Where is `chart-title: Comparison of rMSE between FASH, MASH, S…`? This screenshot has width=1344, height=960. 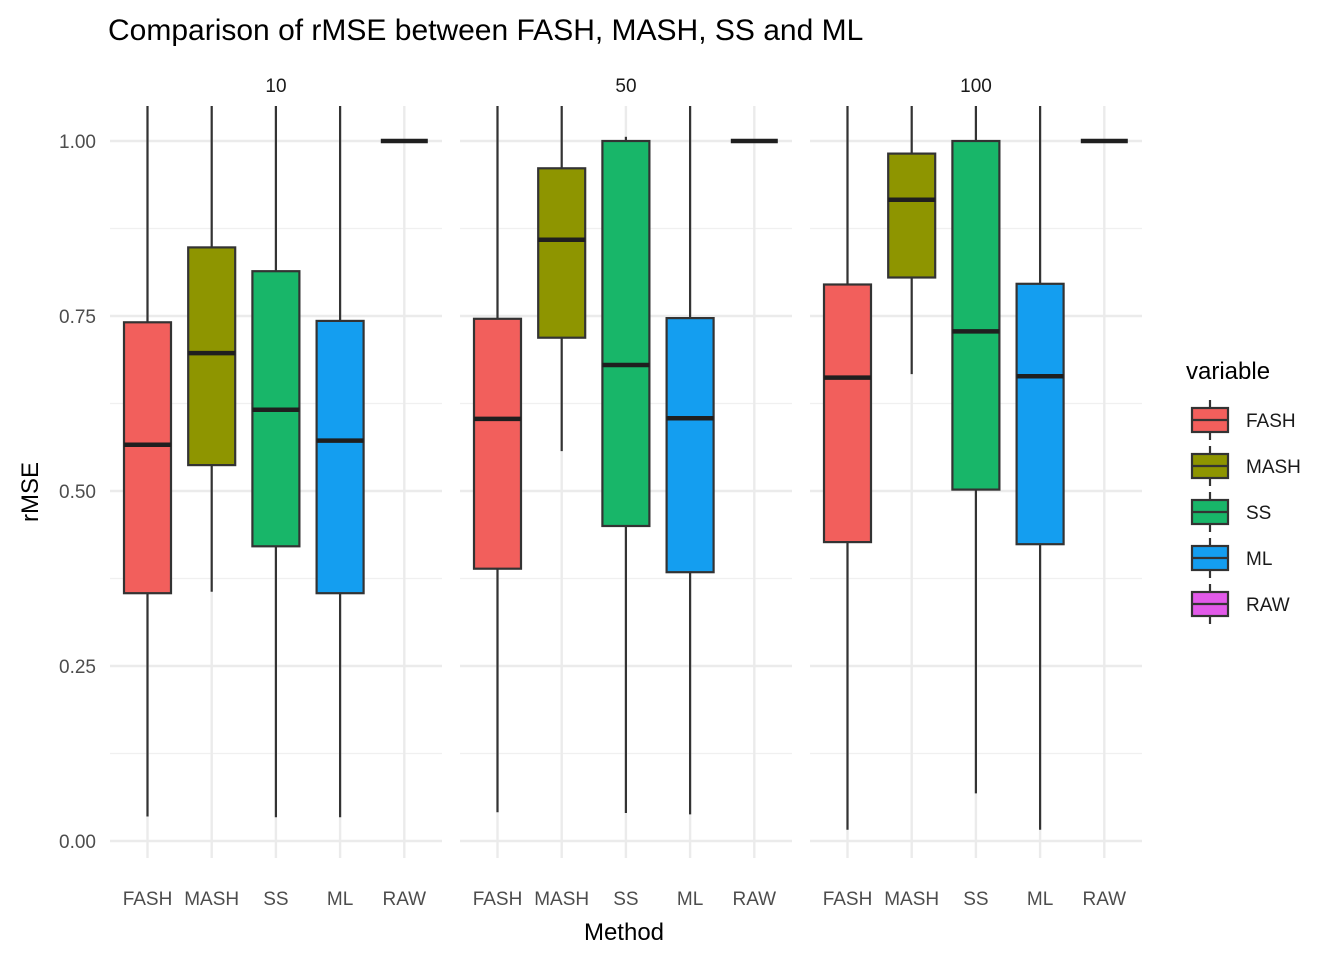 chart-title: Comparison of rMSE between FASH, MASH, S… is located at coordinates (485, 30).